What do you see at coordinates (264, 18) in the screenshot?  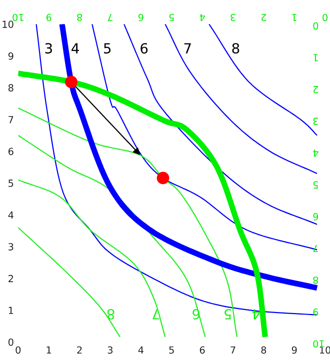 I see `x2-tick-label: 2` at bounding box center [264, 18].